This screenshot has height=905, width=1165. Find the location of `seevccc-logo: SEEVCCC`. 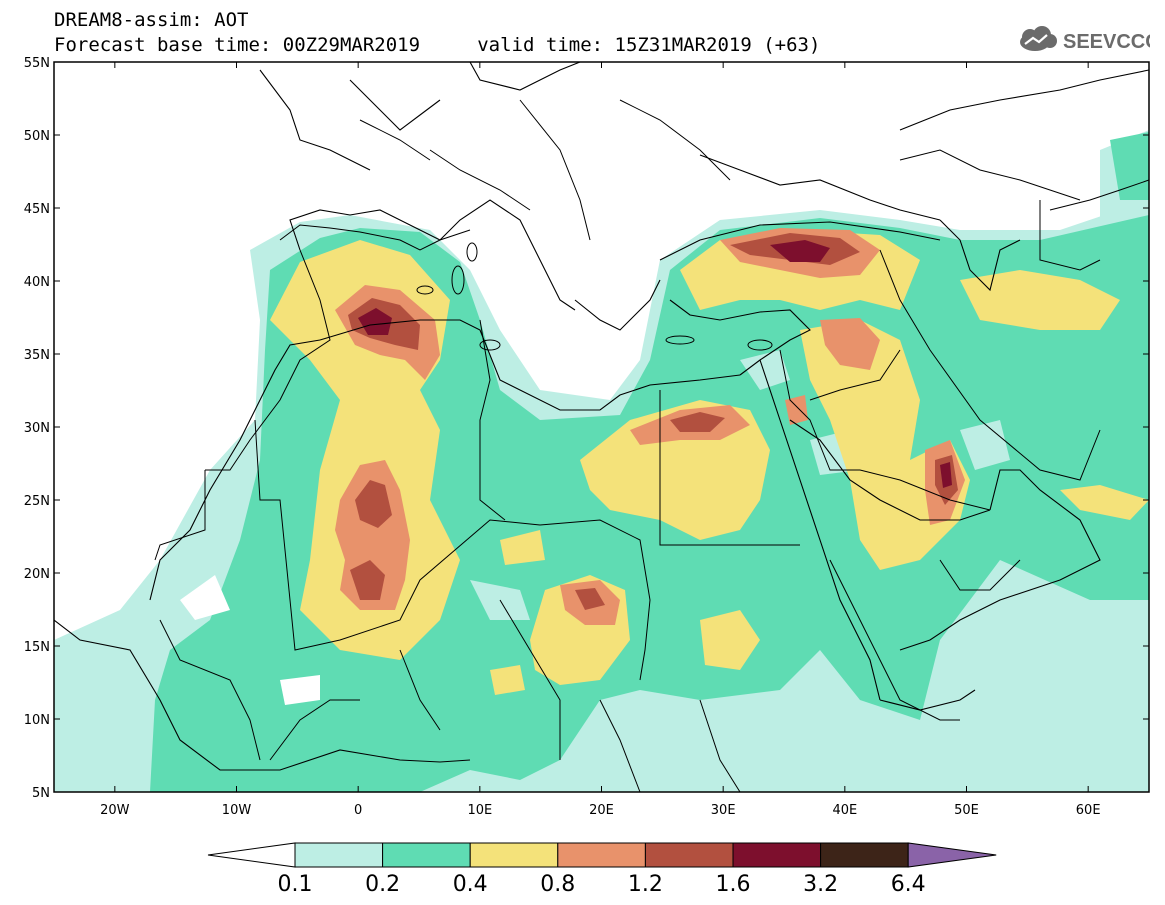

seevccc-logo: SEEVCCC is located at coordinates (1085, 39).